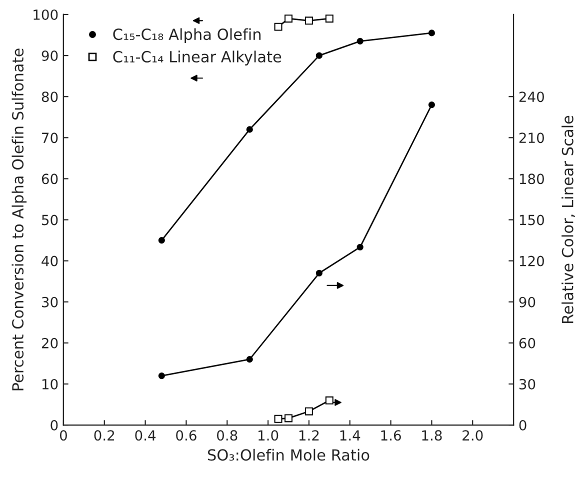 Image resolution: width=577 pixels, height=483 pixels. What do you see at coordinates (472, 435) in the screenshot?
I see `x-tick-label: 2.0` at bounding box center [472, 435].